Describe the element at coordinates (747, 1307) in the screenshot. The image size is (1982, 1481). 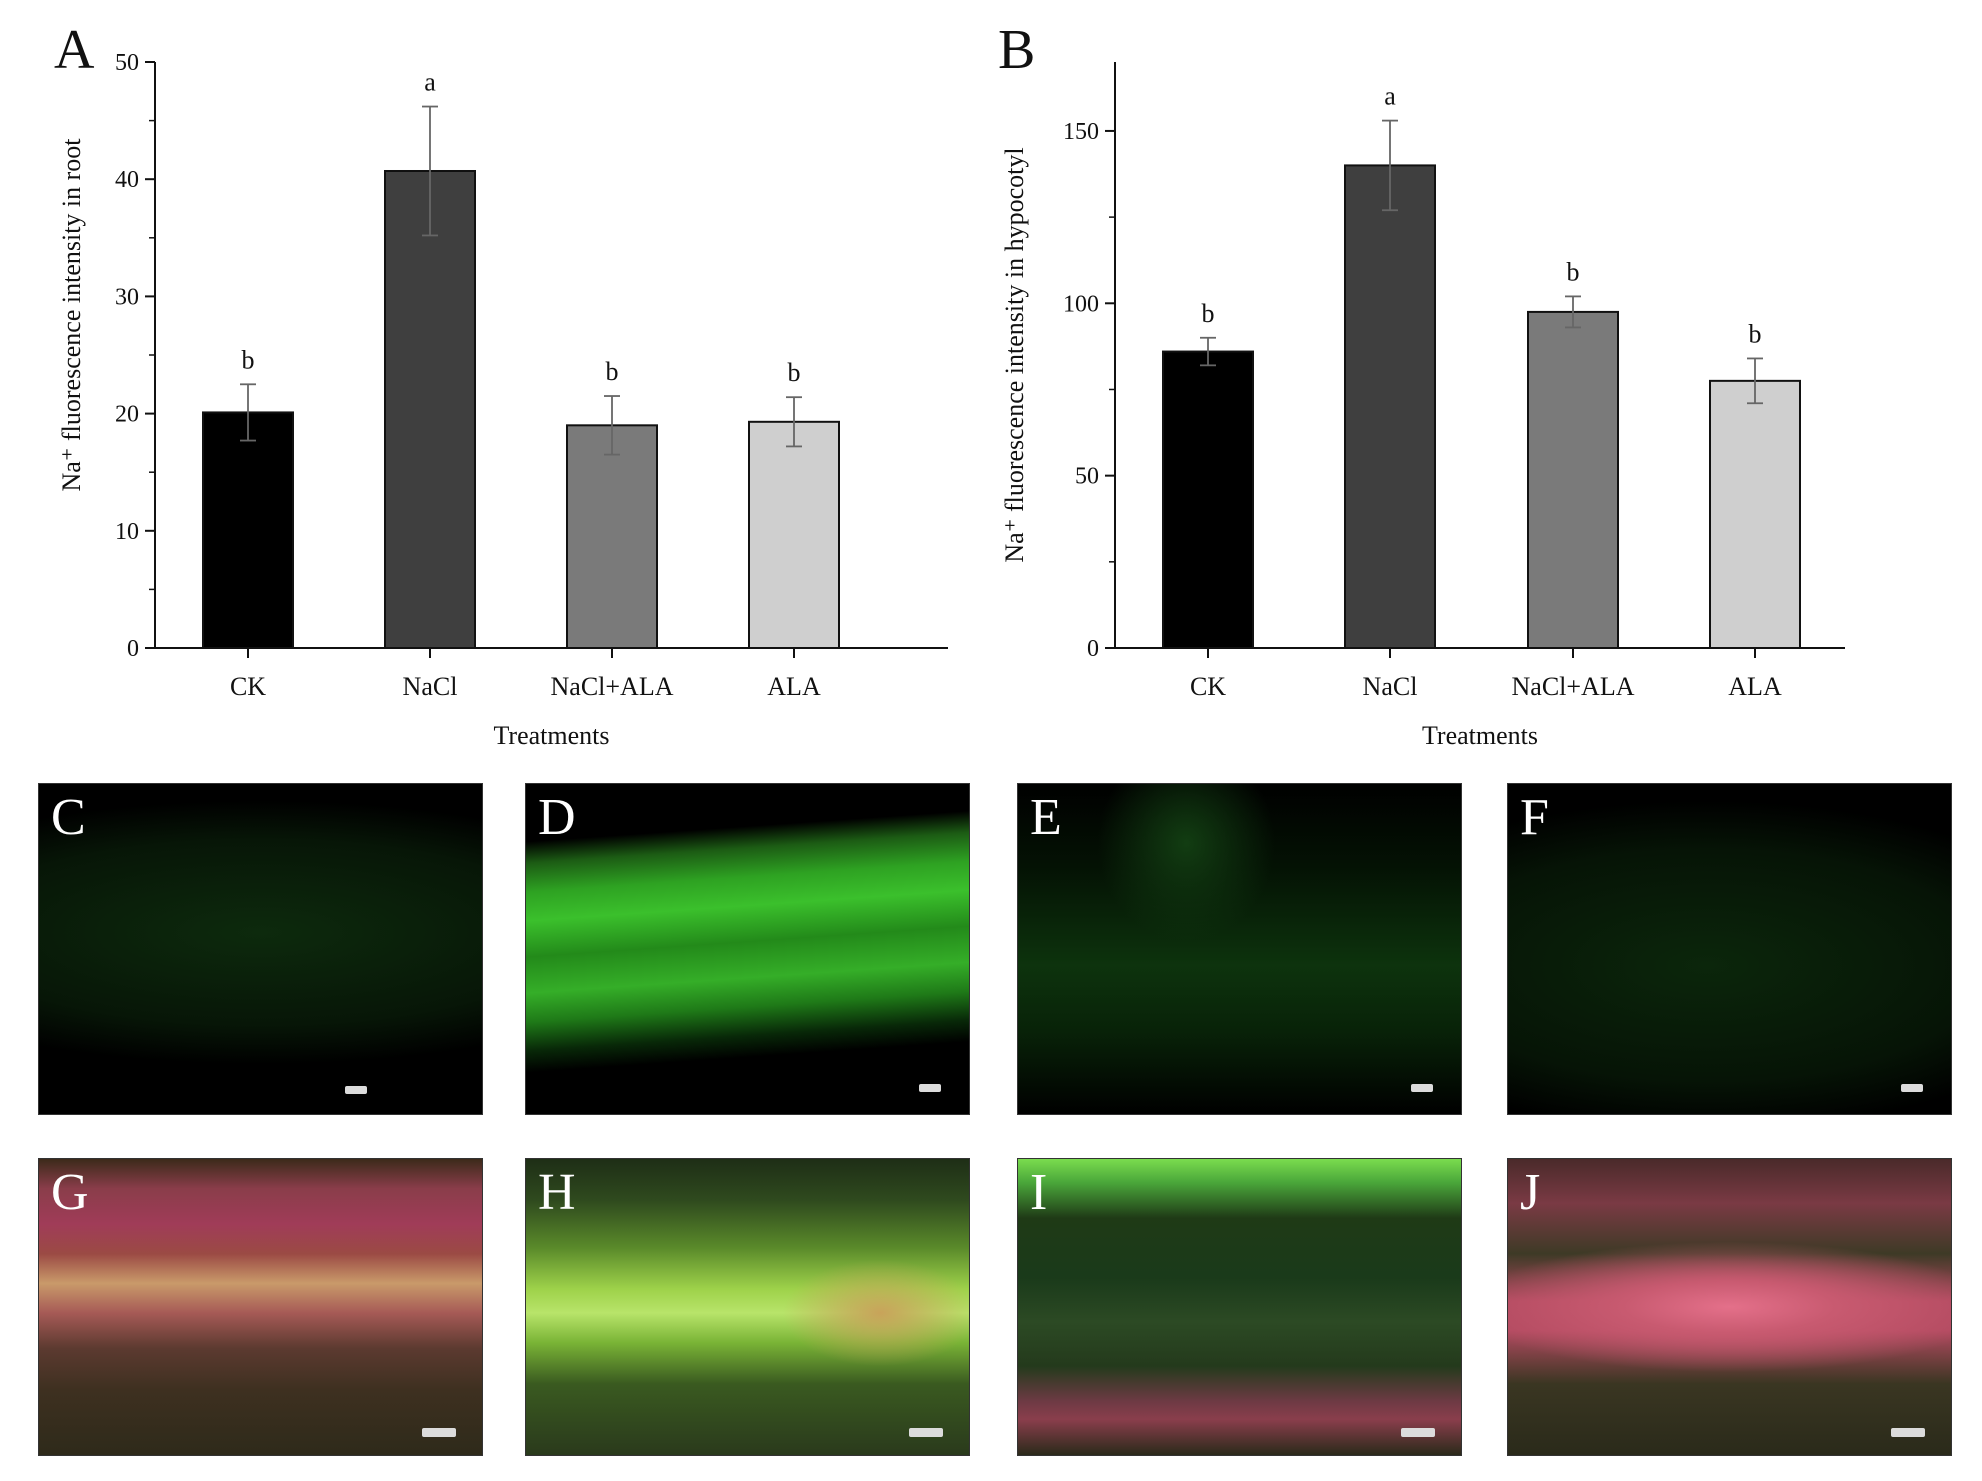
I see `merged-image-h: H` at that location.